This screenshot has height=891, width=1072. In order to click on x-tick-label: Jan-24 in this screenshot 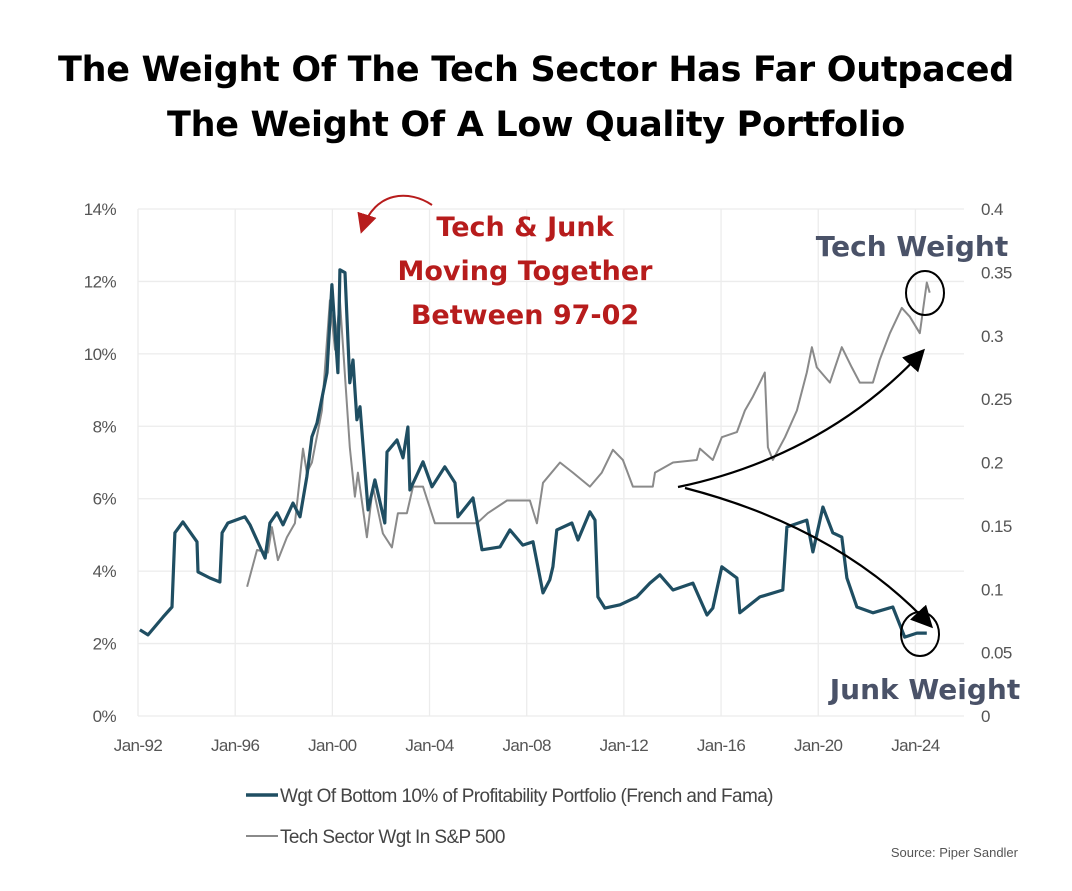, I will do `click(915, 745)`.